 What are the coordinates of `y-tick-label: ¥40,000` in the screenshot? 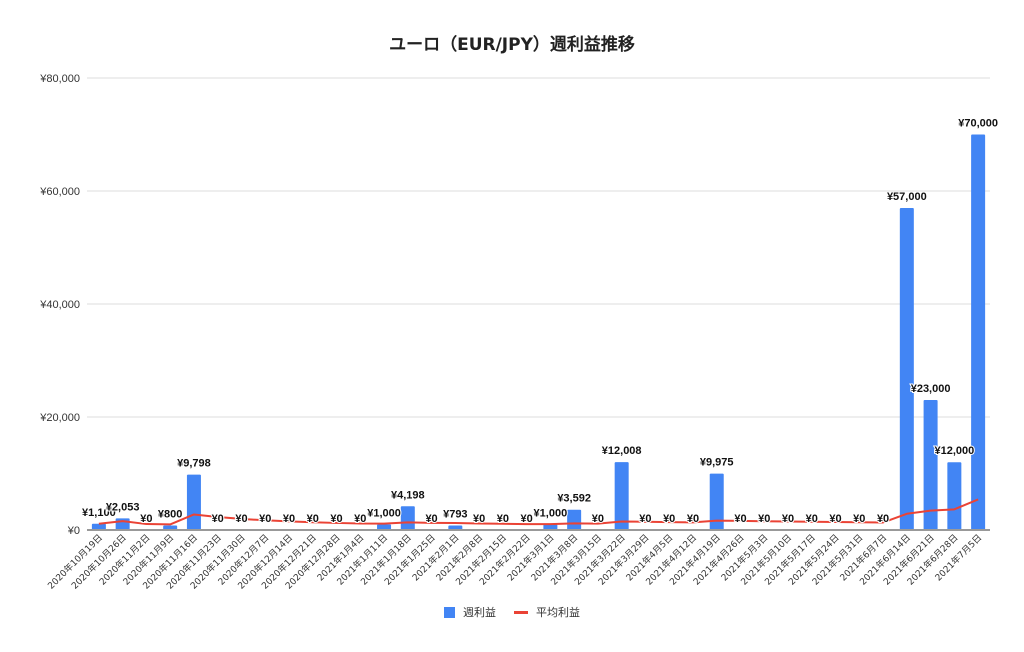 It's located at (59, 305).